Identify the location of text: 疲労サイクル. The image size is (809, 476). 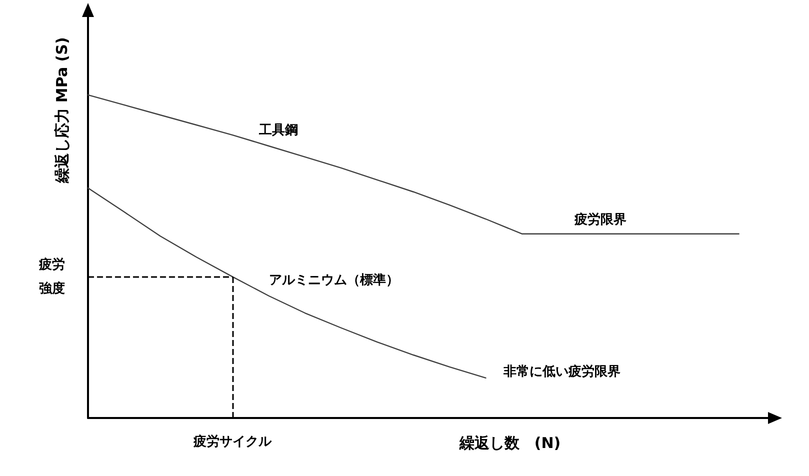
(232, 442).